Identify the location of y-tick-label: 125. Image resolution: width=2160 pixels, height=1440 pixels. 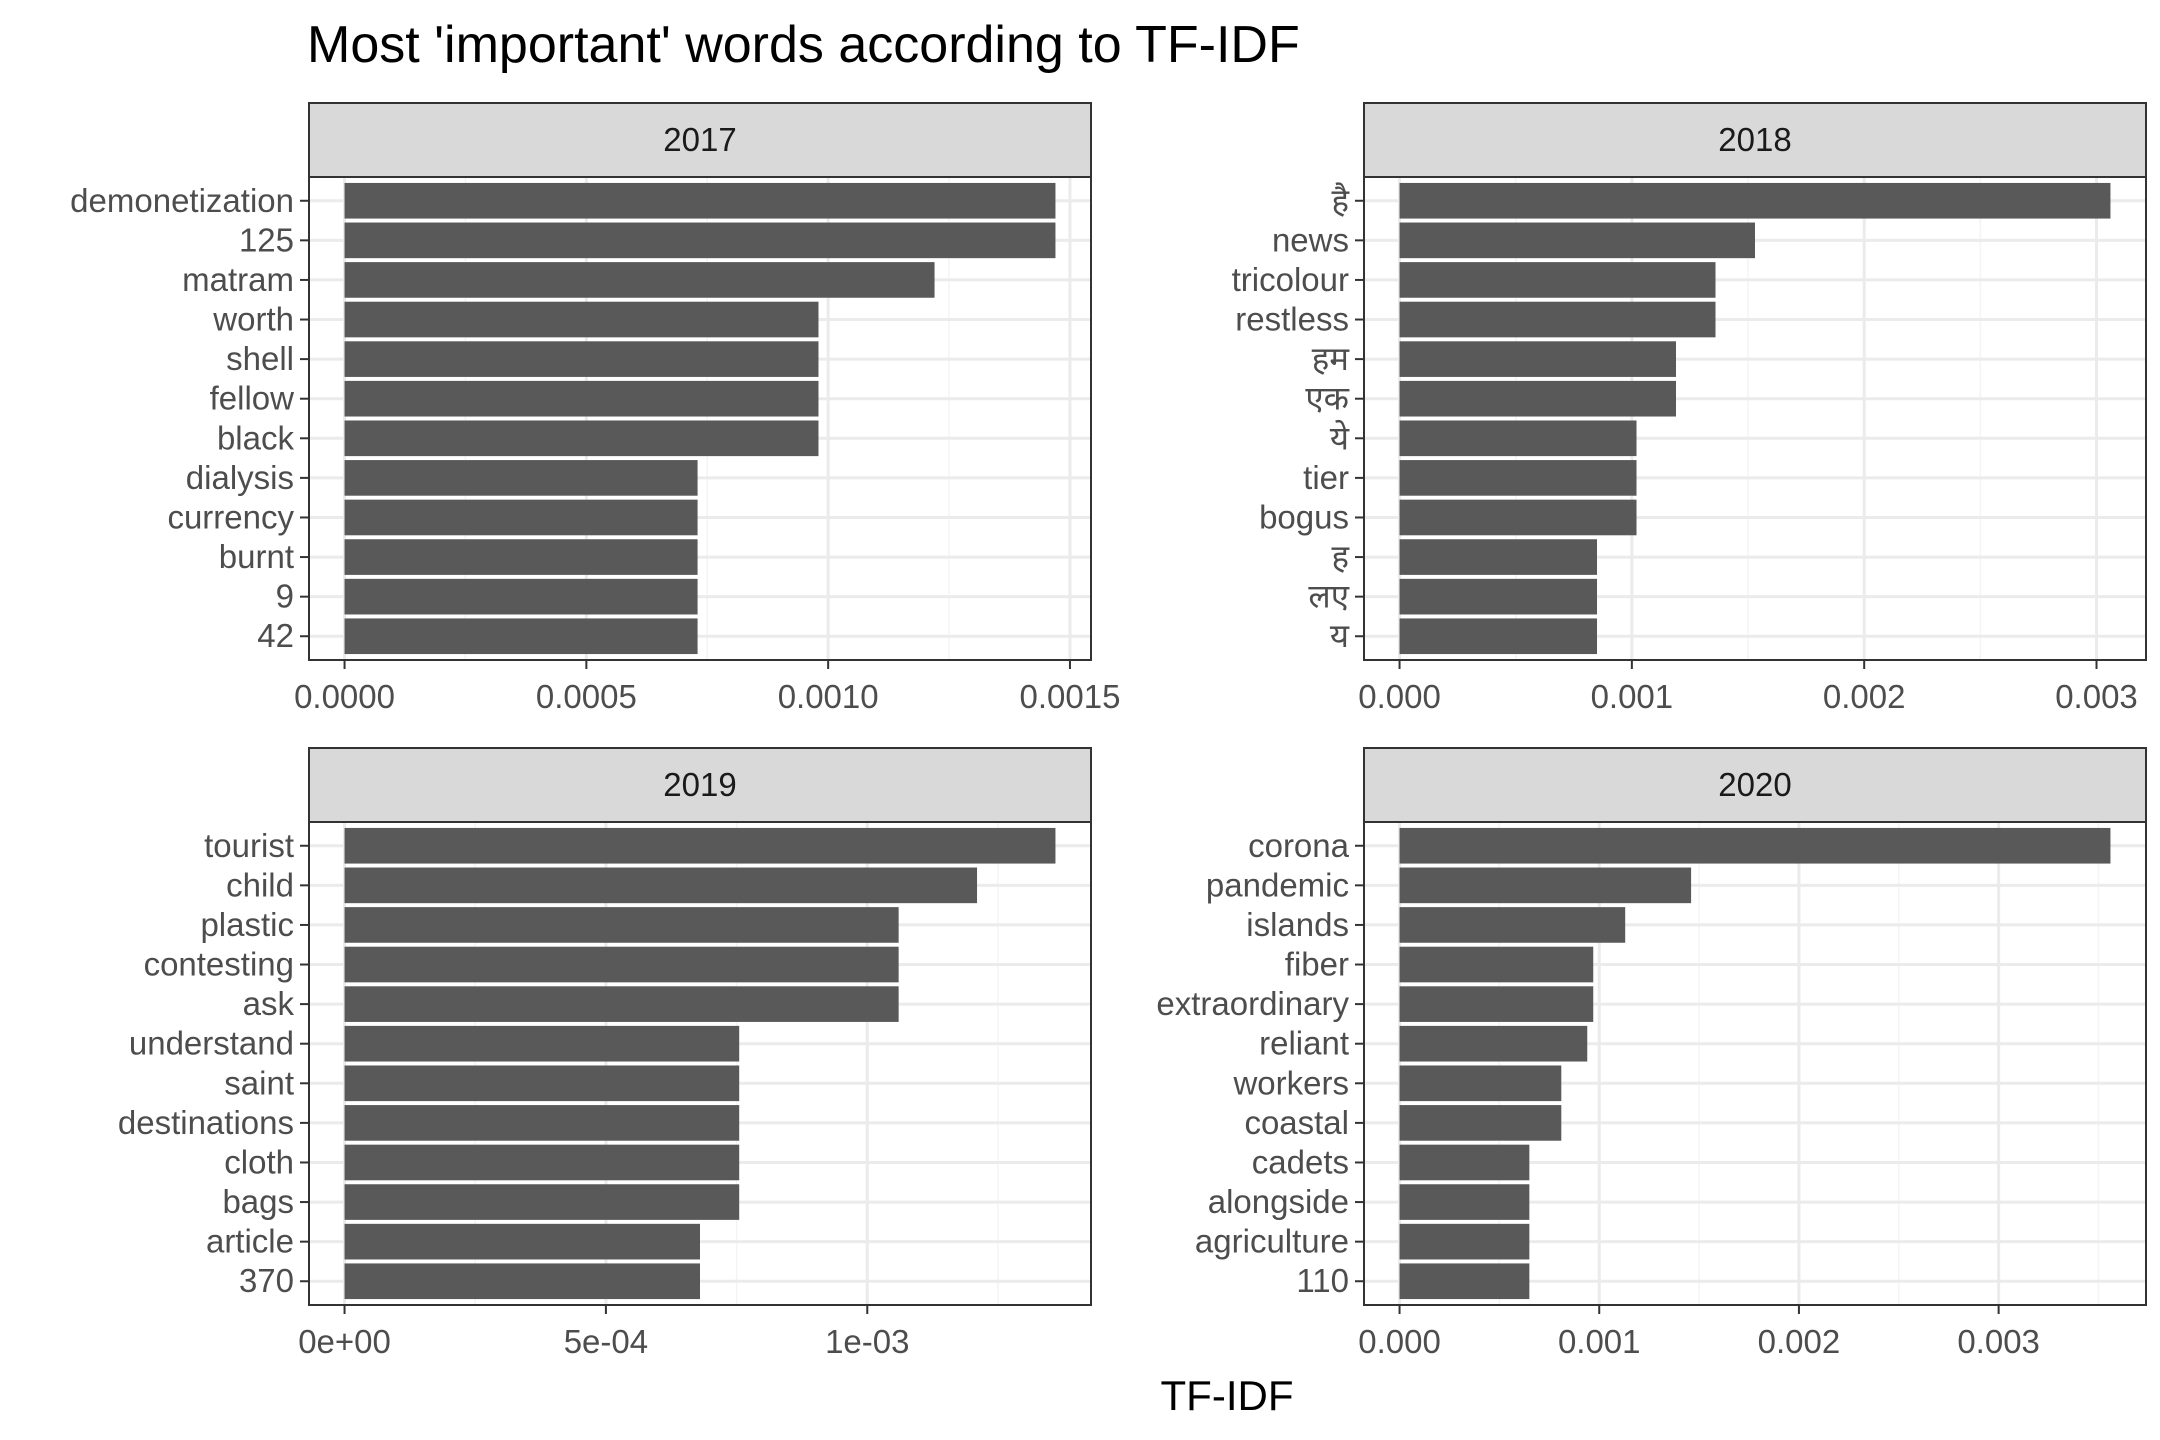
(266, 239).